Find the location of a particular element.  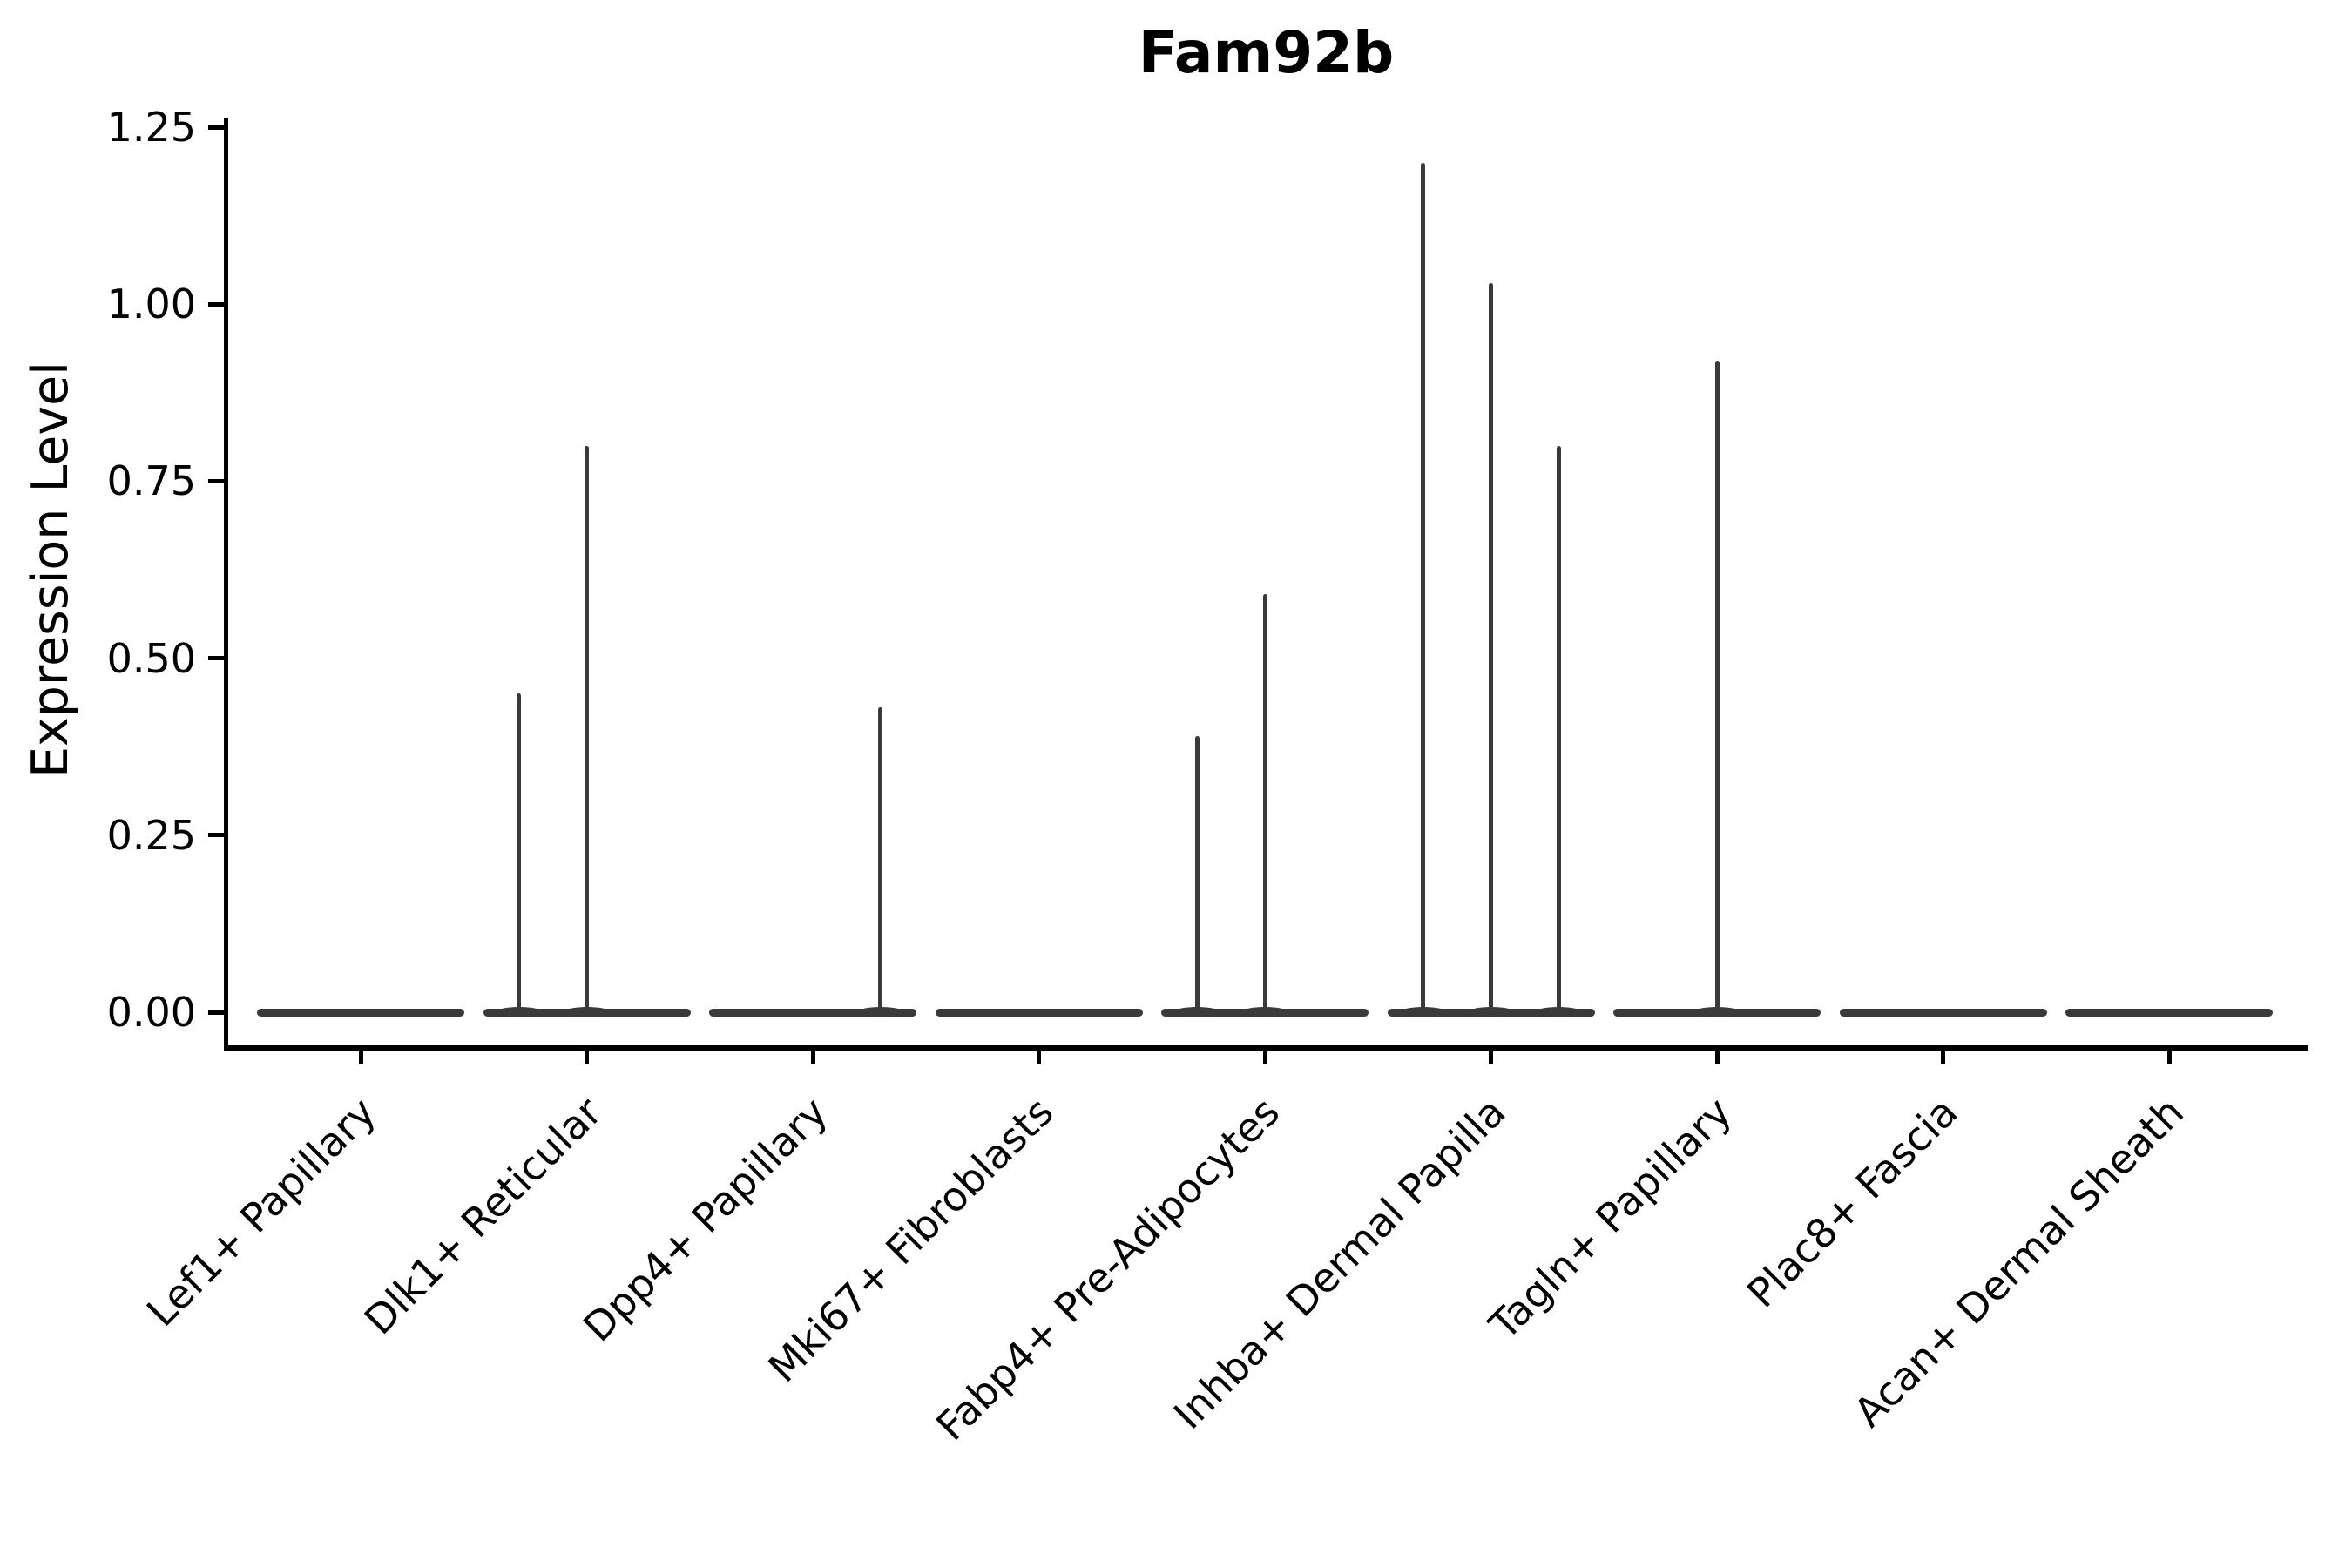

y-tick-label: 0.25 is located at coordinates (151, 835).